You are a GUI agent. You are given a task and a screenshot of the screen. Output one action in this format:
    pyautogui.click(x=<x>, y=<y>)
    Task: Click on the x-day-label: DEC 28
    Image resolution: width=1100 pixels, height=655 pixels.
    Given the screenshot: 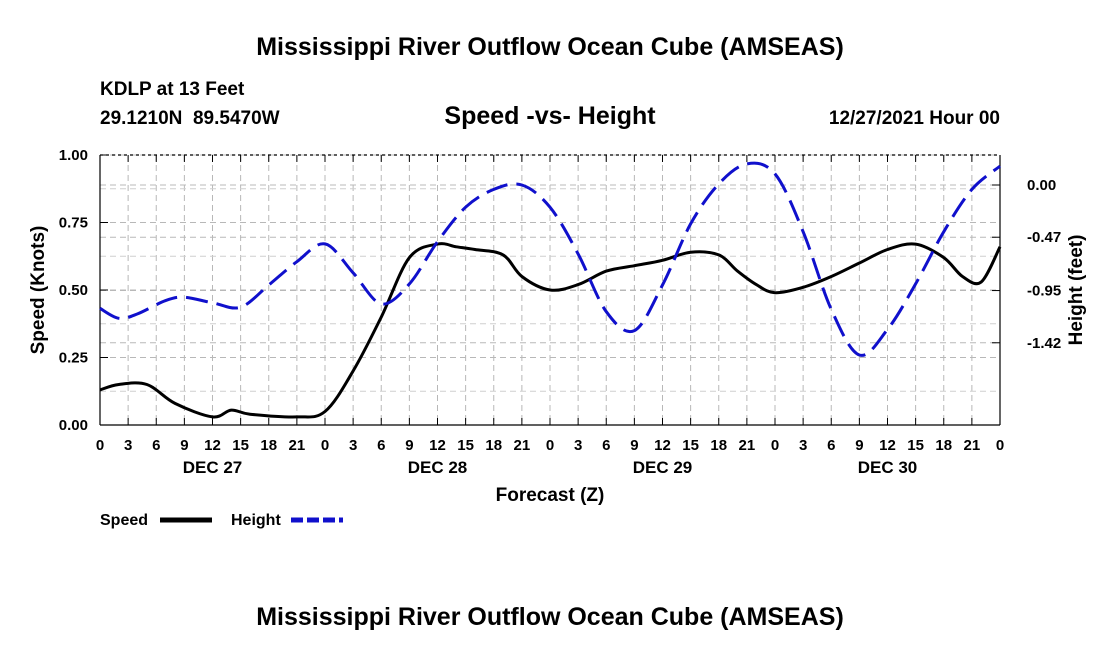 What is the action you would take?
    pyautogui.click(x=438, y=467)
    